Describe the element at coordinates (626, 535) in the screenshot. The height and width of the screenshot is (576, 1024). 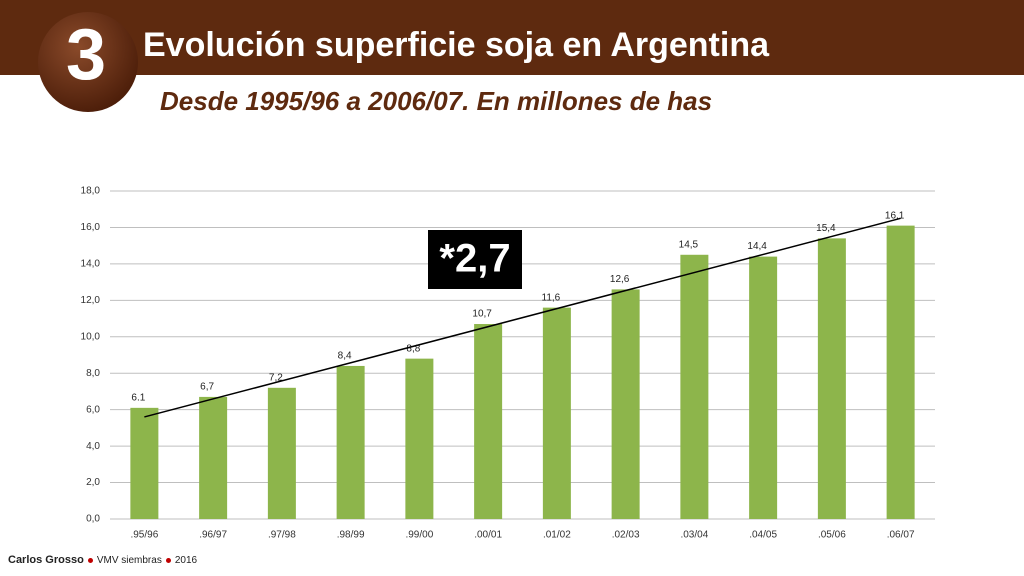
I see `x-tick-label: .02/03` at that location.